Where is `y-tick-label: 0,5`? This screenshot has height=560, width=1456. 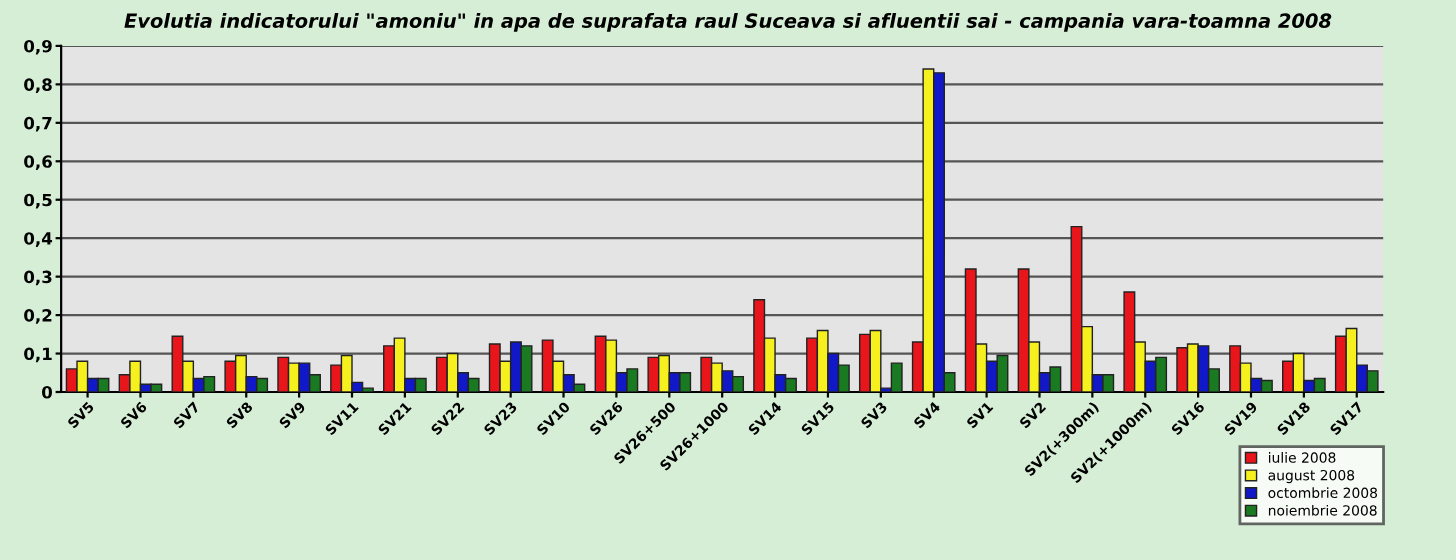
y-tick-label: 0,5 is located at coordinates (38, 201).